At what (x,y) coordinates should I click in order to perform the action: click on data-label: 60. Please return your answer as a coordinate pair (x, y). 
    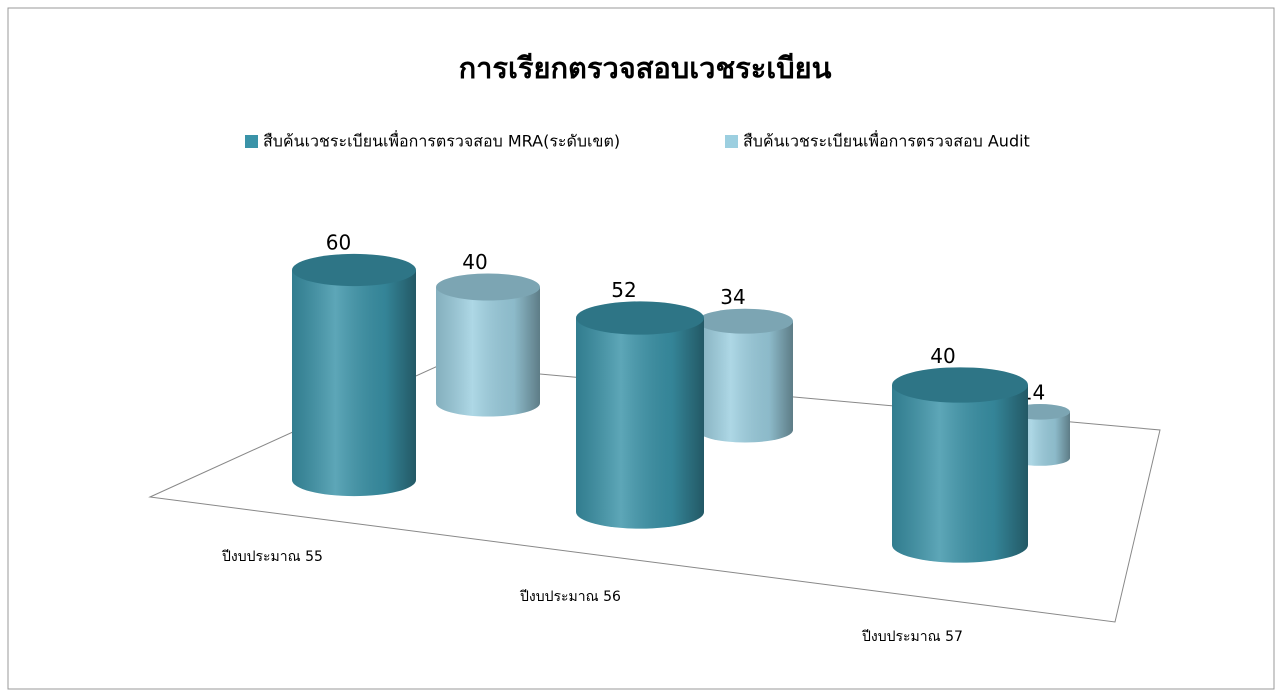
    Looking at the image, I should click on (338, 242).